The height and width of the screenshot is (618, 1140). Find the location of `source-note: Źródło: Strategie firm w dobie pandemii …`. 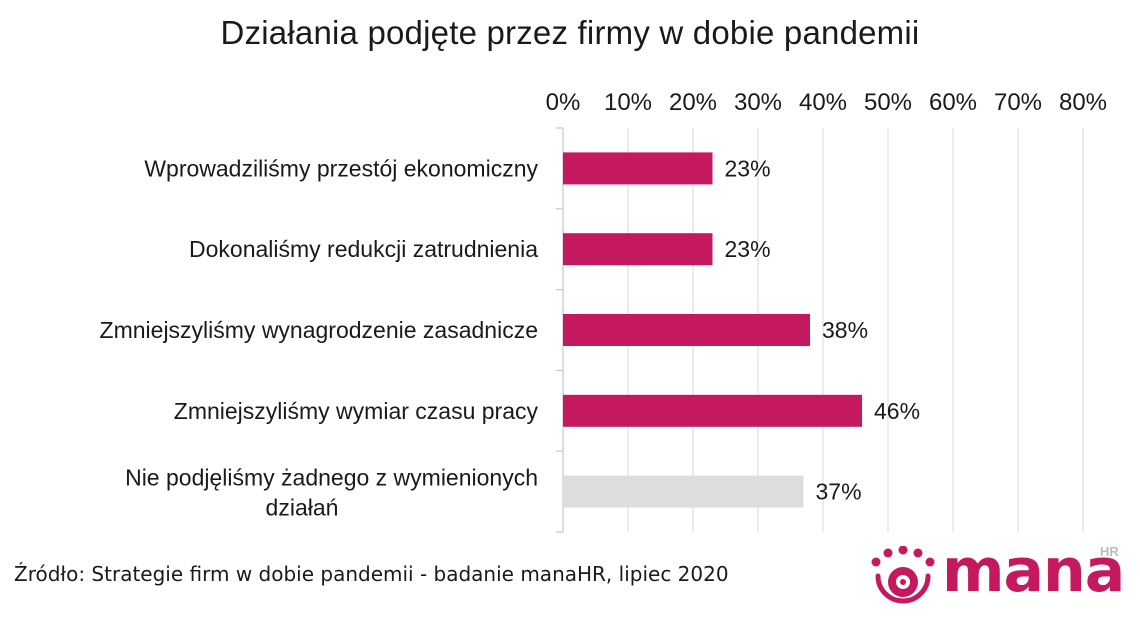

source-note: Źródło: Strategie firm w dobie pandemii … is located at coordinates (371, 574).